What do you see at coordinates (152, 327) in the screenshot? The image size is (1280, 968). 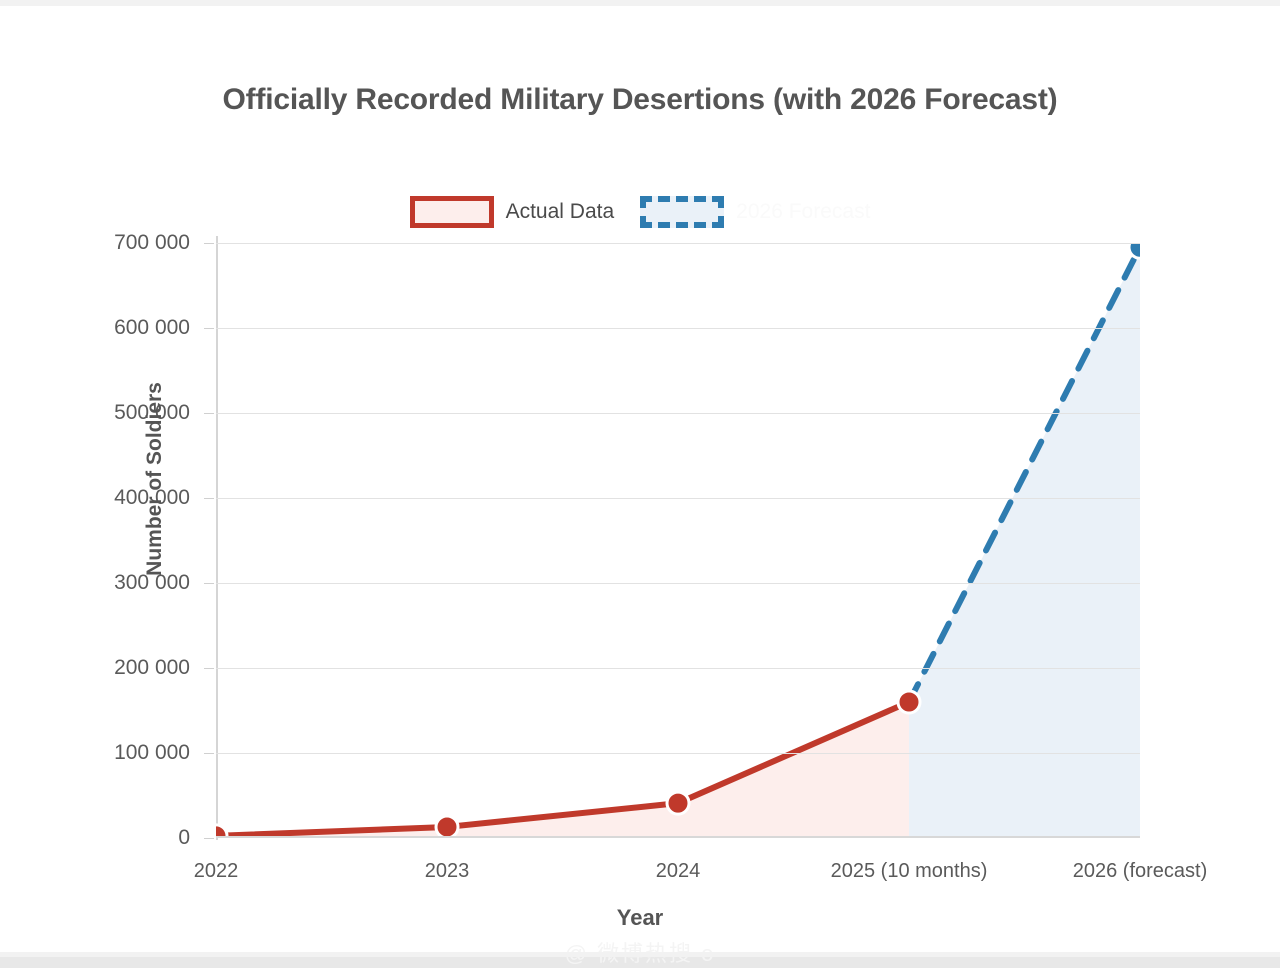 I see `y-axis-tick-label: 600 000` at bounding box center [152, 327].